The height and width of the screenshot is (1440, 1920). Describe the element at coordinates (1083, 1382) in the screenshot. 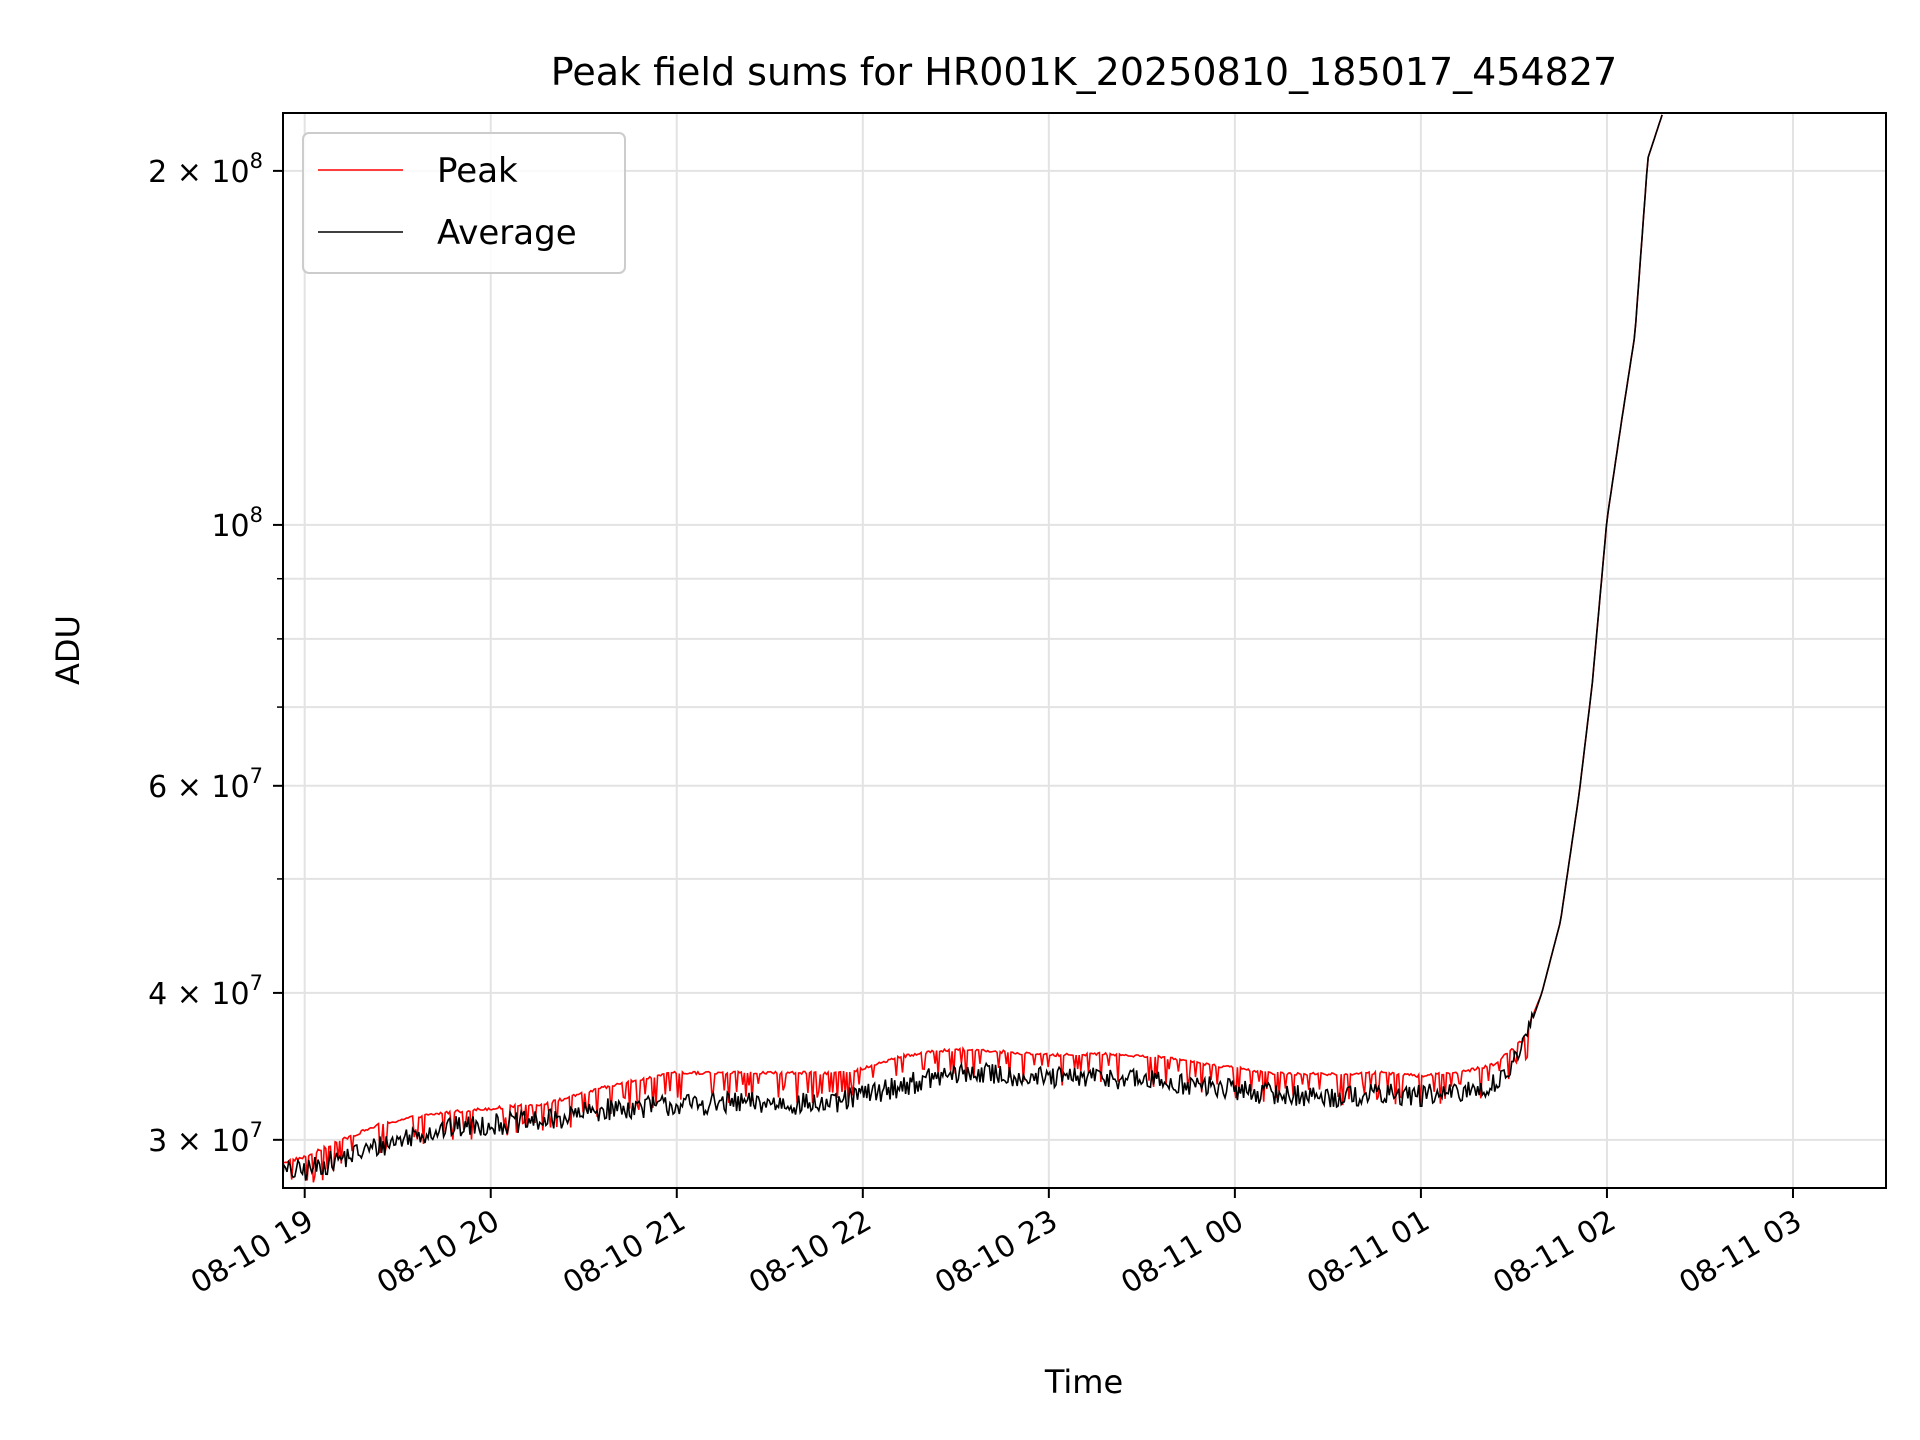

I see `x-axis-label: Time` at that location.